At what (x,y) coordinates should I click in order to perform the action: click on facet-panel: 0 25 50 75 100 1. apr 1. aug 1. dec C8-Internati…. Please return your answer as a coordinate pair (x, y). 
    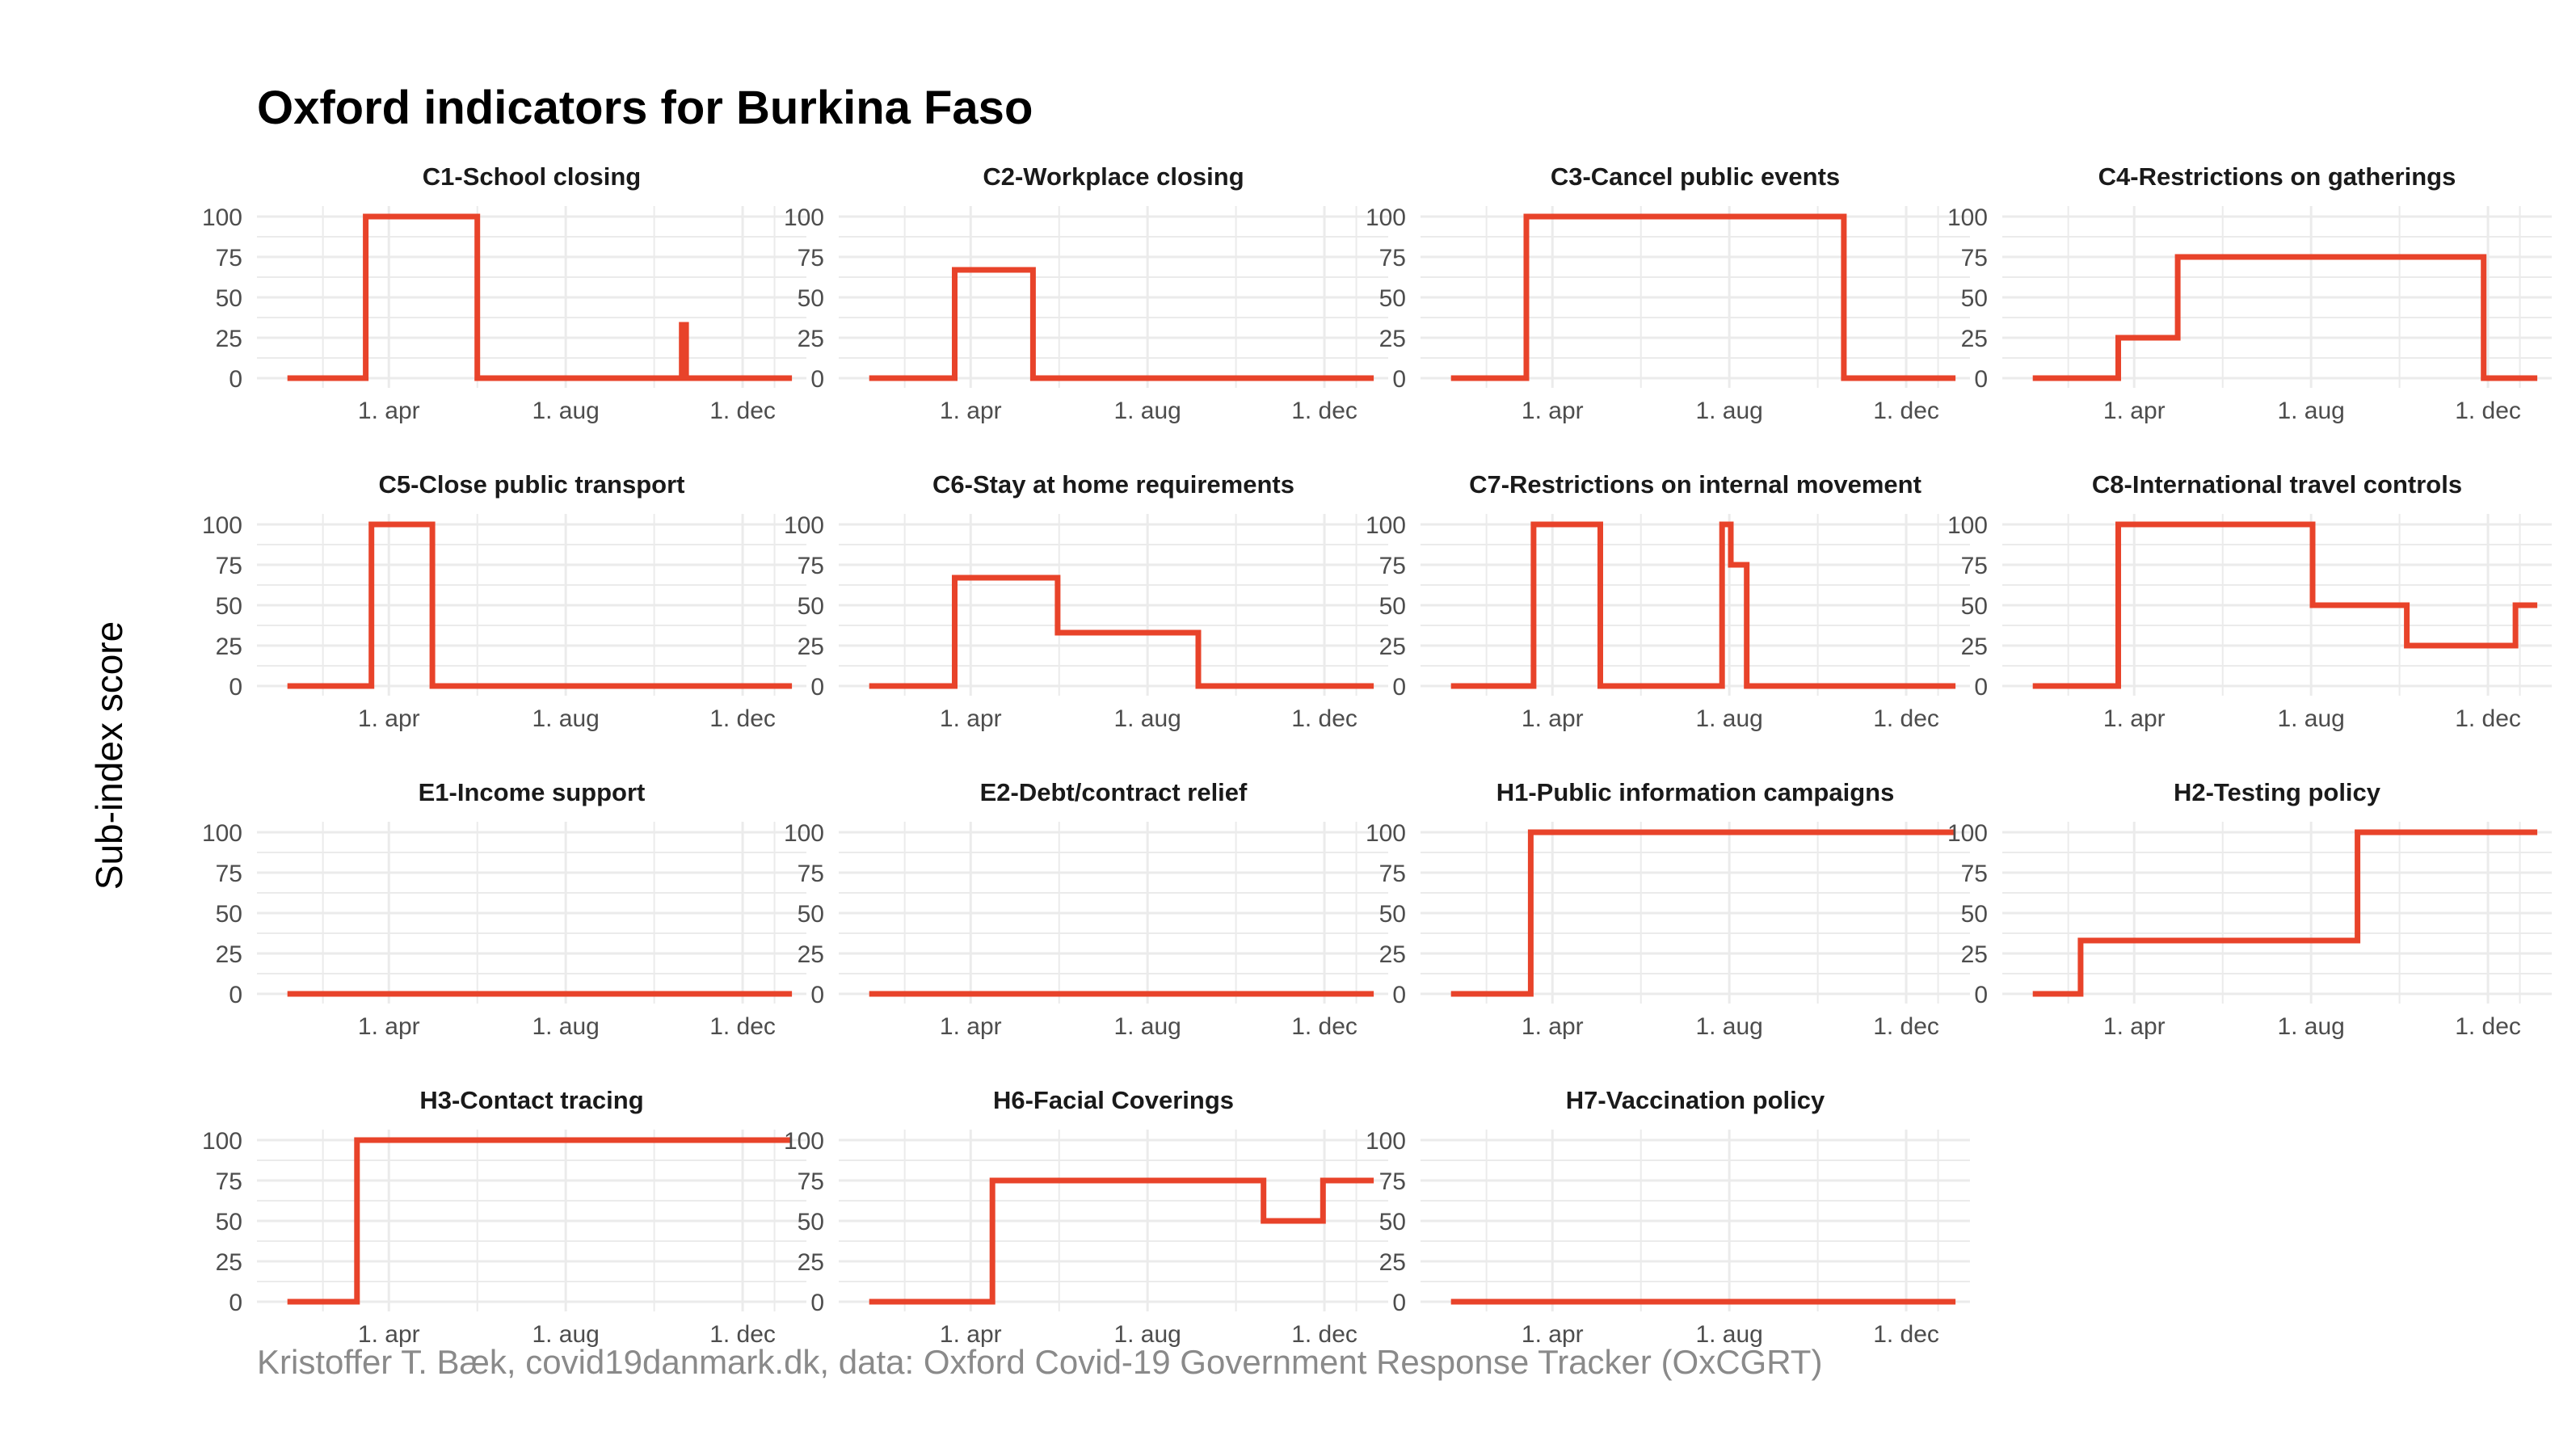
    Looking at the image, I should click on (2249, 601).